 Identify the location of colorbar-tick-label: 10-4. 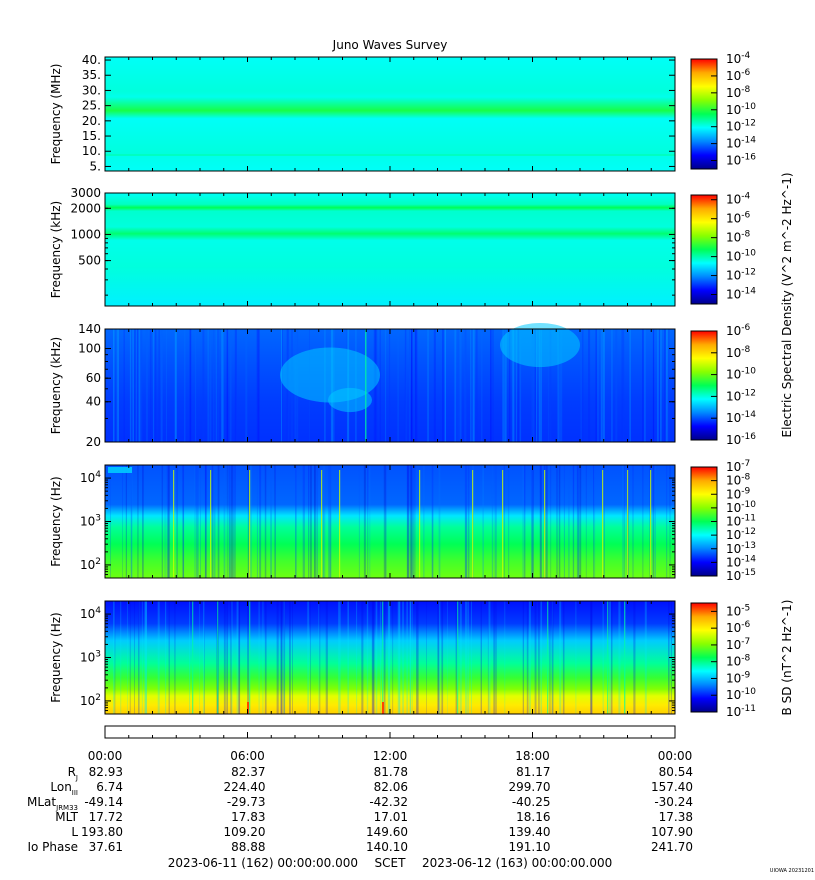
(738, 199).